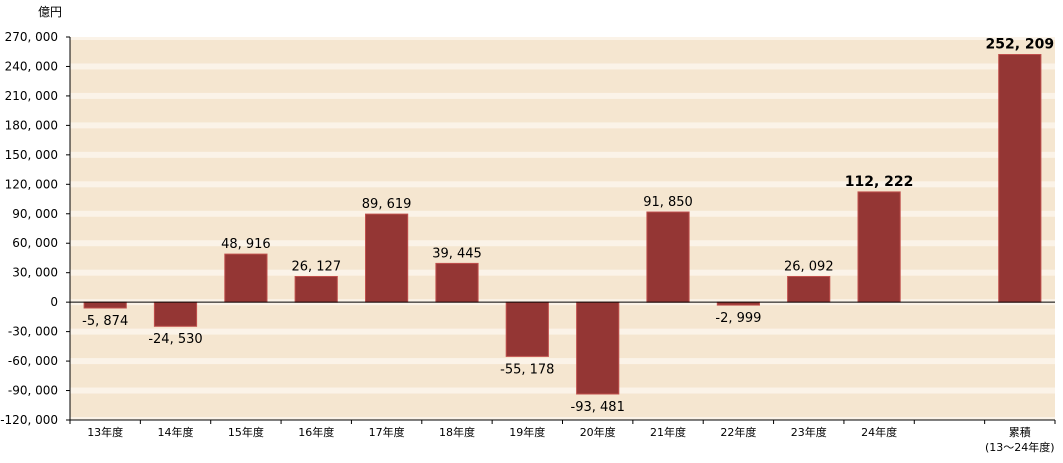 The width and height of the screenshot is (1063, 463). I want to click on data-label-8: -93, 481, so click(598, 407).